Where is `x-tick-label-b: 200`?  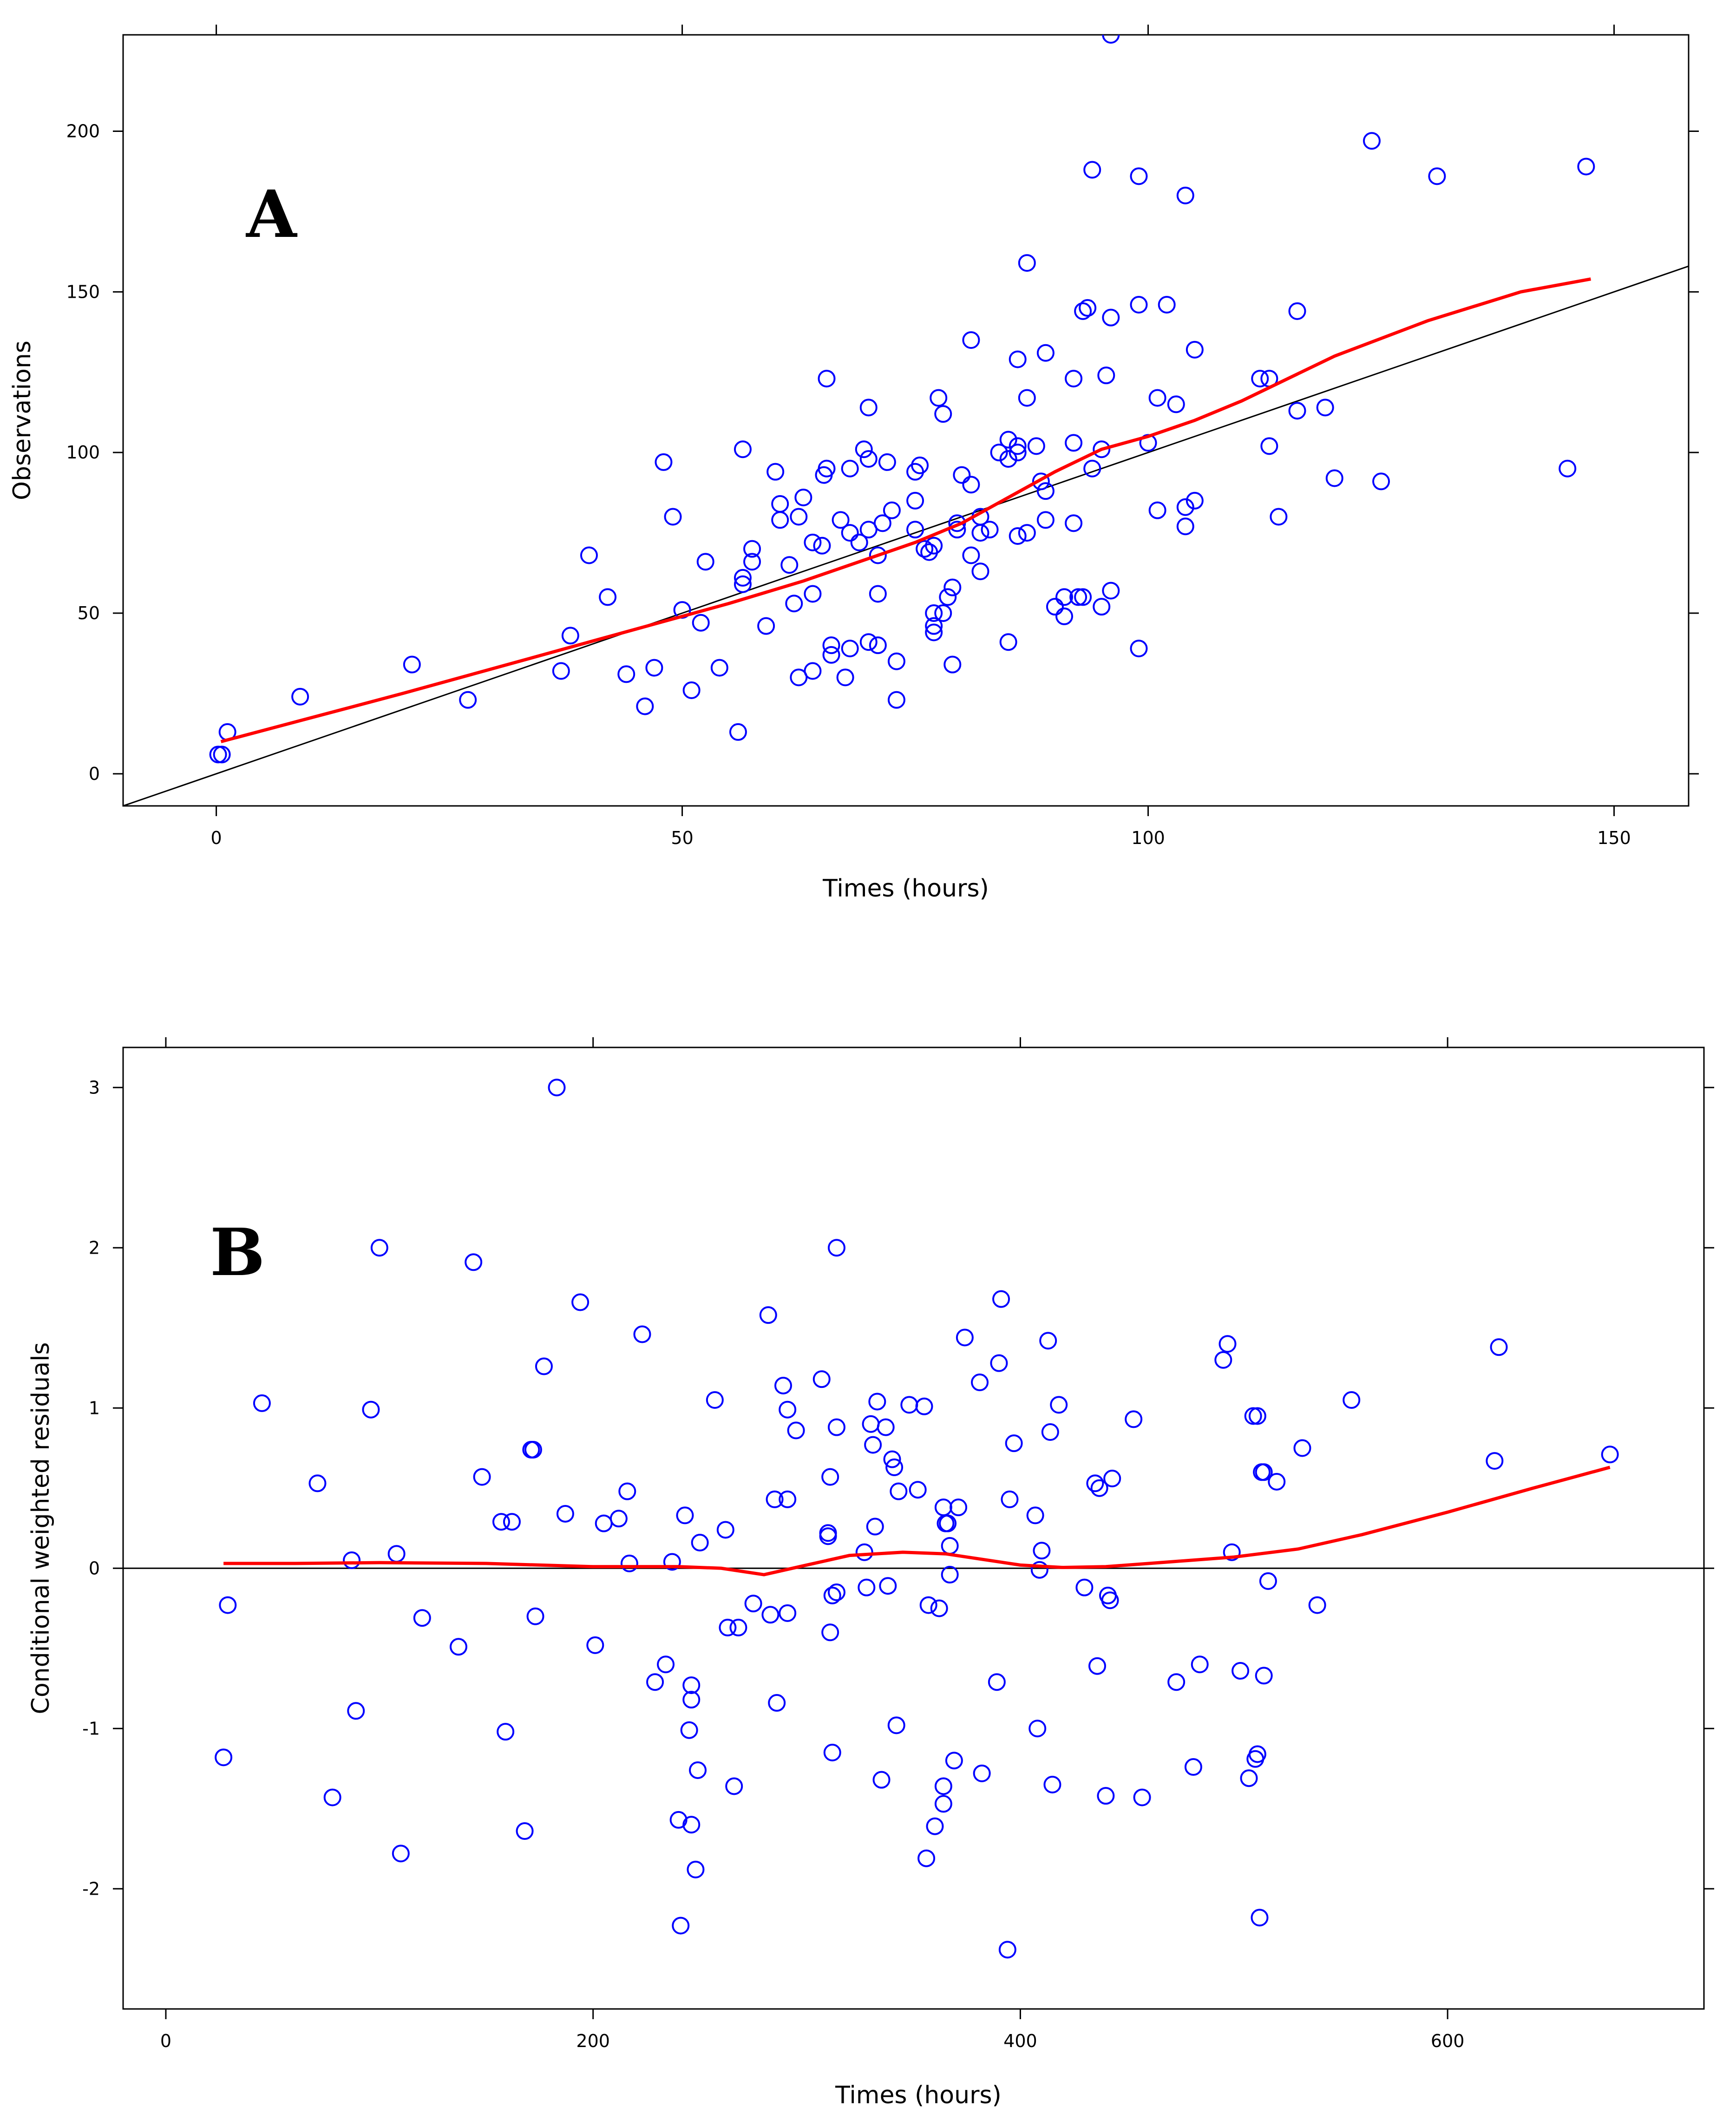
x-tick-label-b: 200 is located at coordinates (593, 2041).